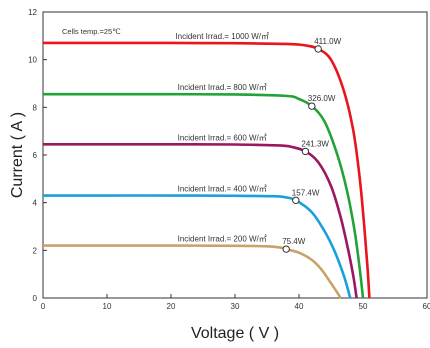 The height and width of the screenshot is (348, 430). Describe the element at coordinates (222, 239) in the screenshot. I see `series-label-4: Incident Irrad.= 200 W/㎡` at that location.